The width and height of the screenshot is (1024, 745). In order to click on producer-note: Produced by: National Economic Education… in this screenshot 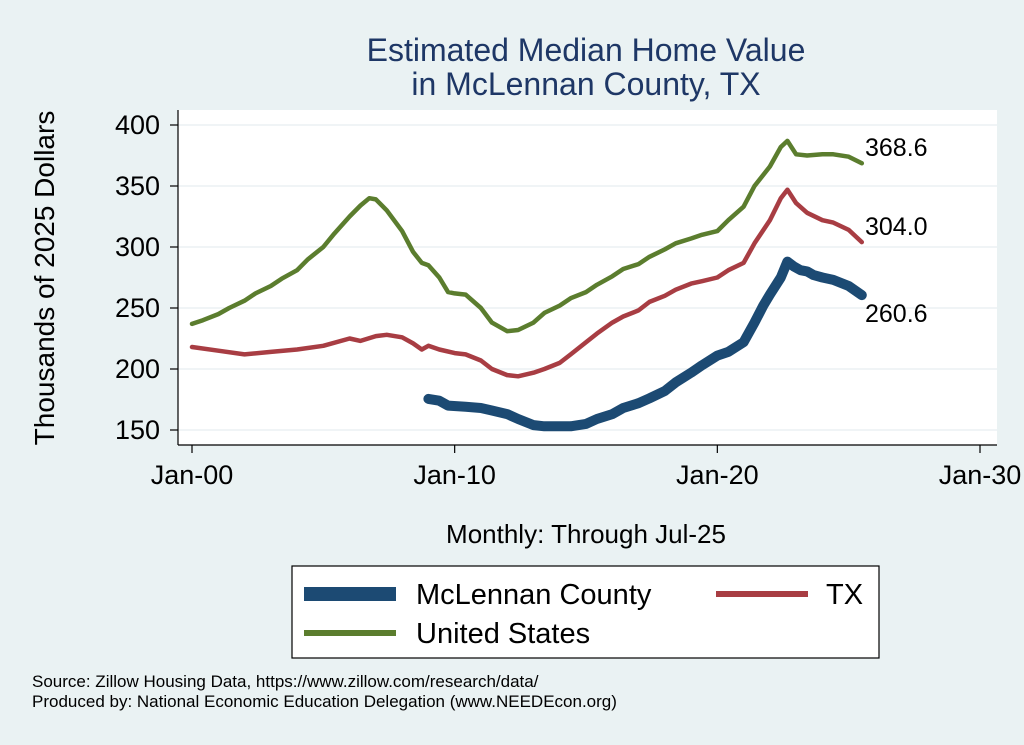, I will do `click(324, 701)`.